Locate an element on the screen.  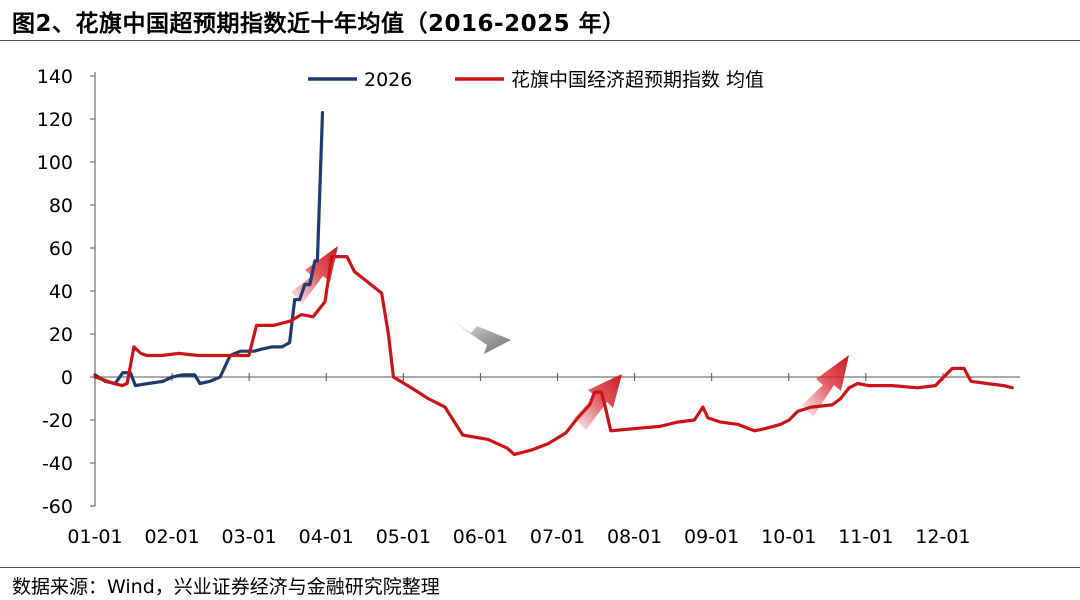
x-tick-label: 01-01 is located at coordinates (94, 537).